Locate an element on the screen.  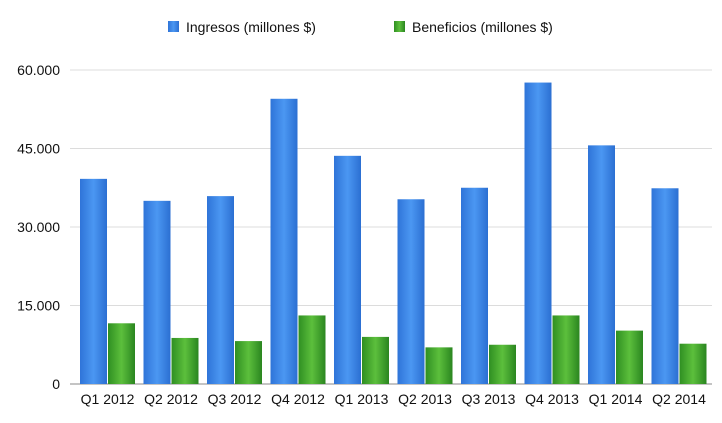
legend-label: Beneficios (millones $) is located at coordinates (482, 27).